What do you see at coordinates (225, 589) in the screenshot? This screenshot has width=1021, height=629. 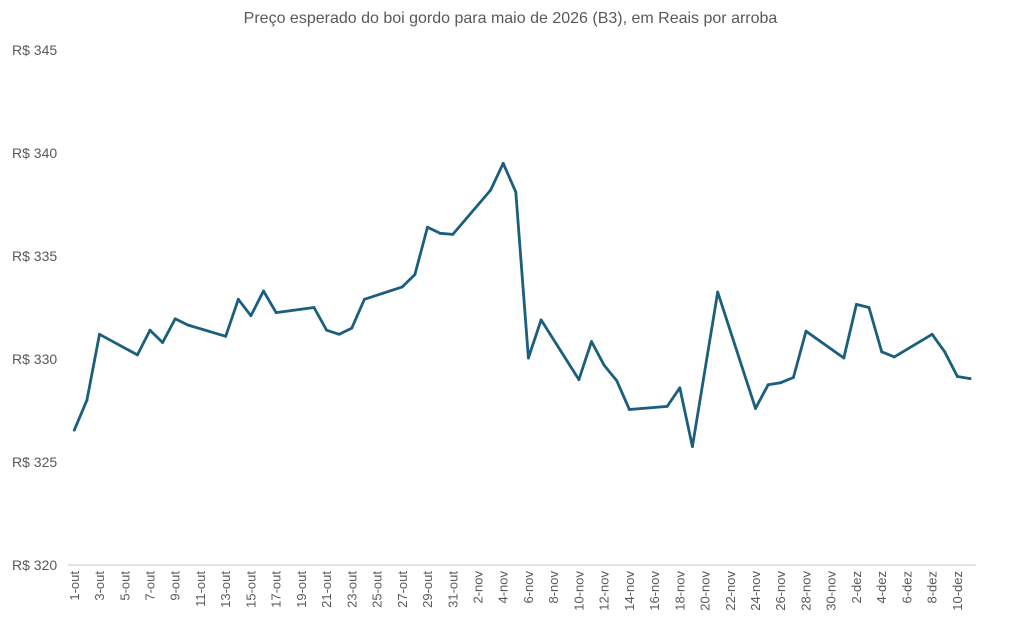 I see `x-tick-label: 13-out` at bounding box center [225, 589].